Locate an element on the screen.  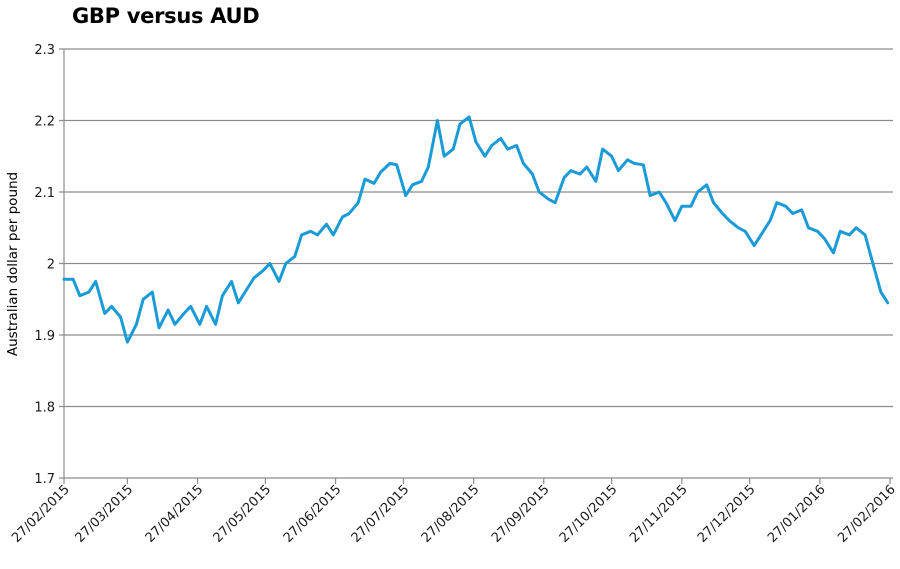
x-tick-label: 27/05/2015 is located at coordinates (243, 514).